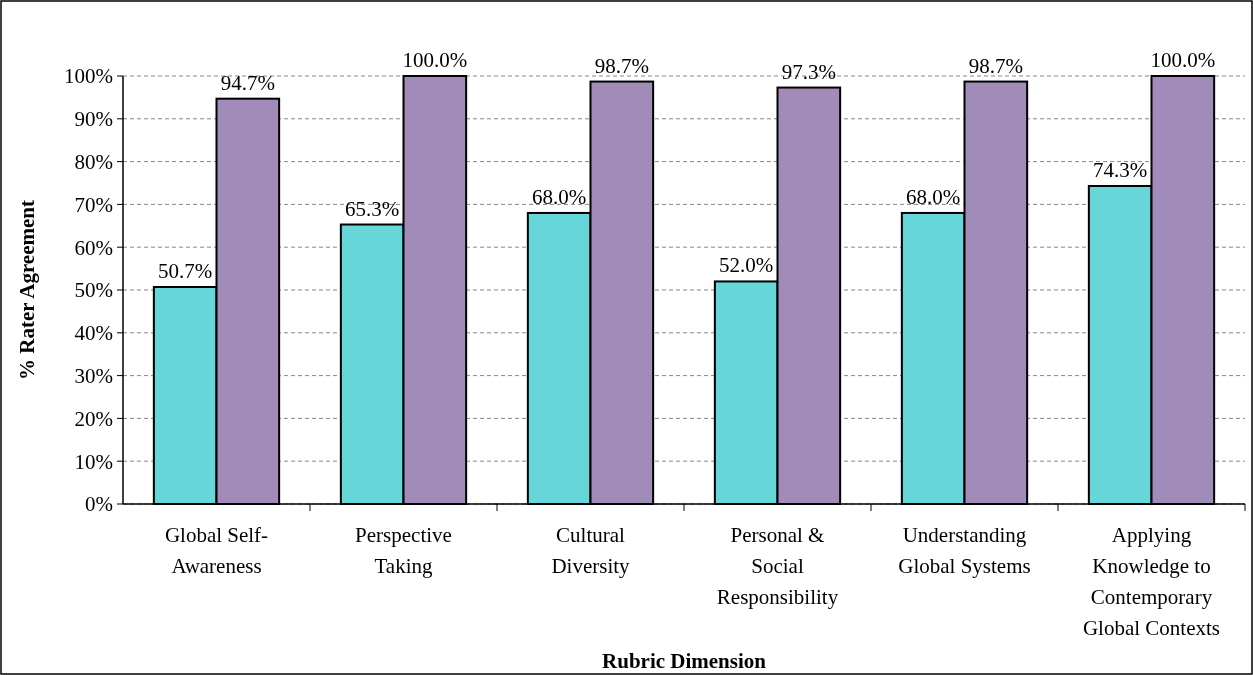 Image resolution: width=1253 pixels, height=675 pixels. I want to click on data-label: 50.7%, so click(185, 271).